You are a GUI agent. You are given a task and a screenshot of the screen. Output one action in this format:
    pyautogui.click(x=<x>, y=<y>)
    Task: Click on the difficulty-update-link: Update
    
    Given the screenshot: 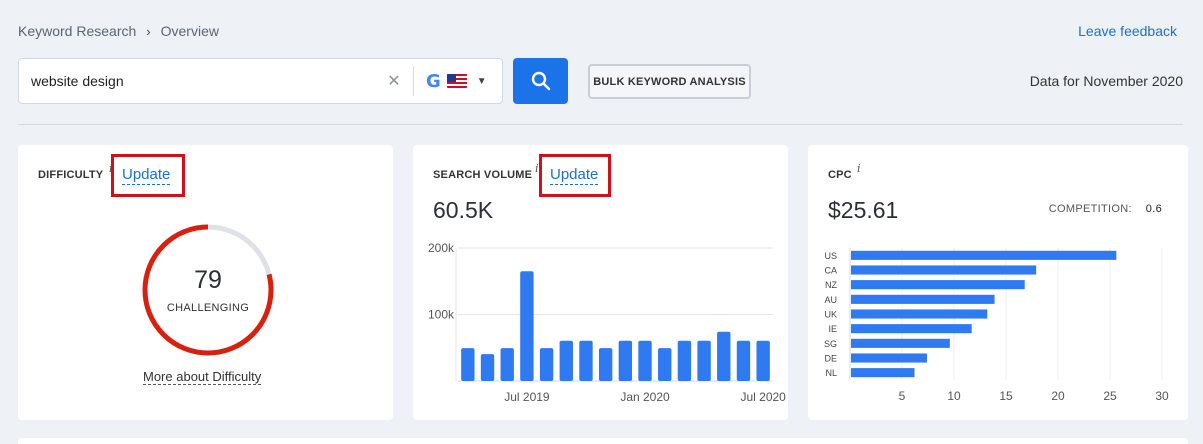 What is the action you would take?
    pyautogui.click(x=146, y=175)
    